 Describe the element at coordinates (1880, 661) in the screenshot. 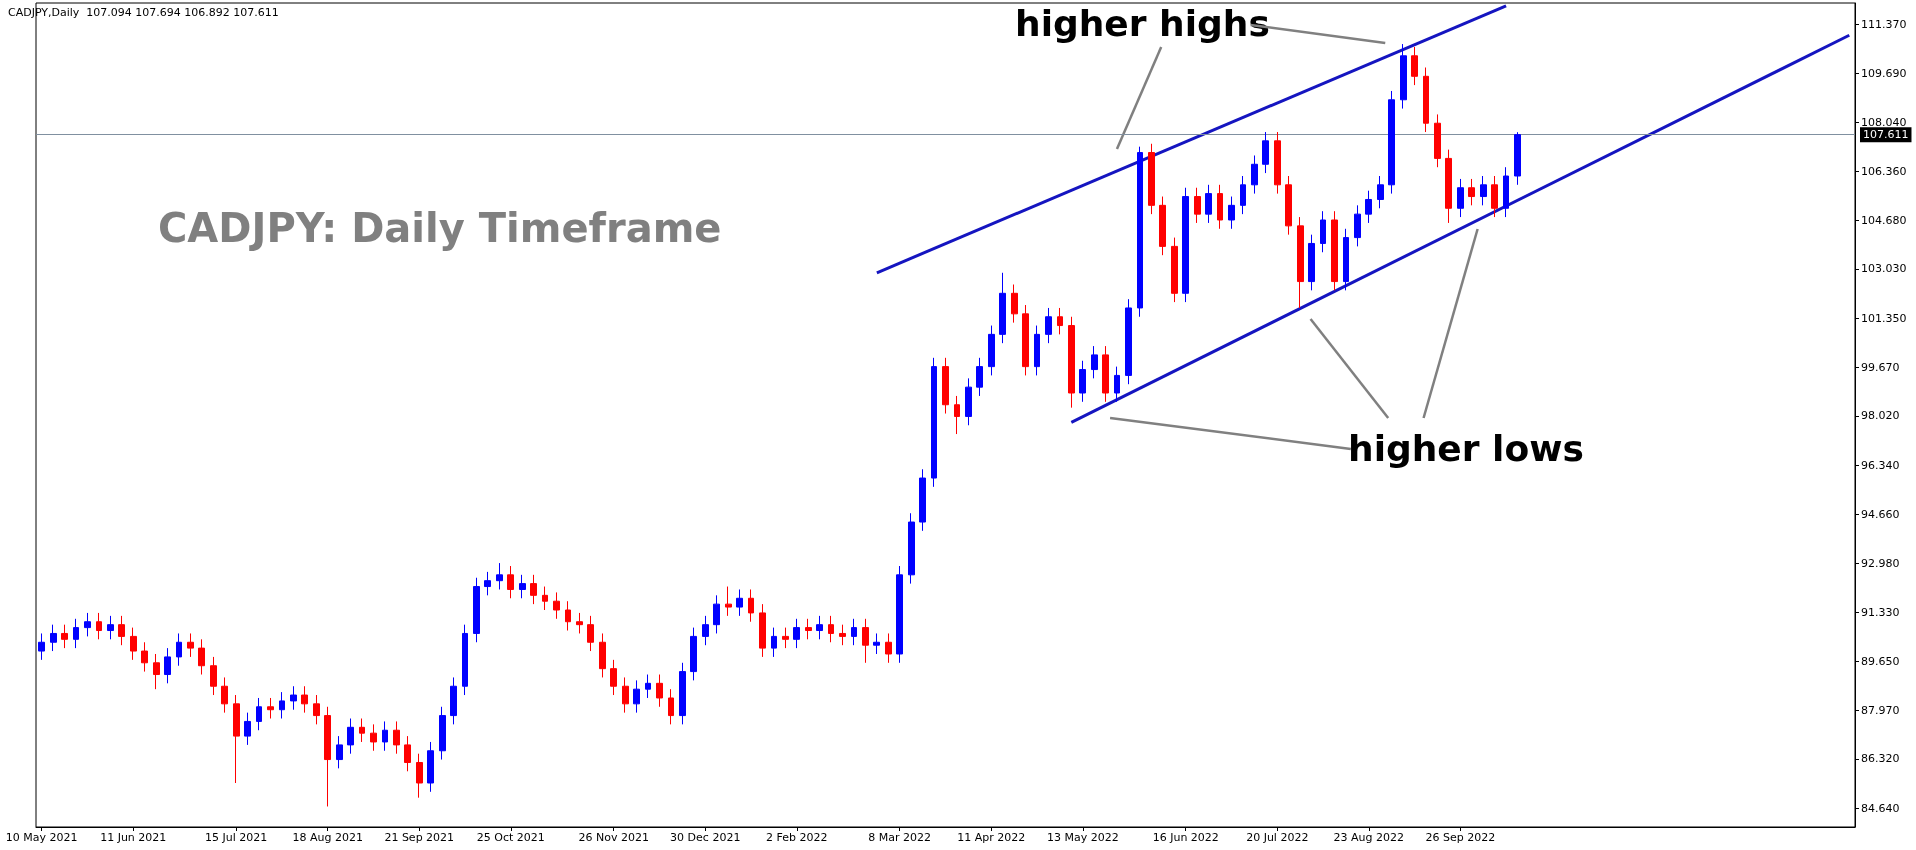

I see `y-tick-label: 89.650` at that location.